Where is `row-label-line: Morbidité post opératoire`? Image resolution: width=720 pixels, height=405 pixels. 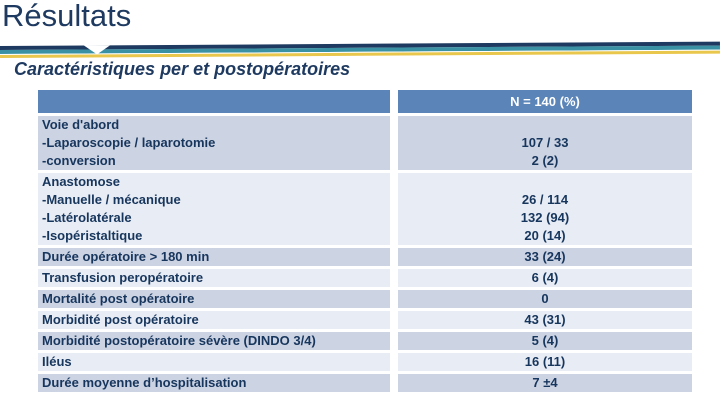
row-label-line: Morbidité post opératoire is located at coordinates (120, 319).